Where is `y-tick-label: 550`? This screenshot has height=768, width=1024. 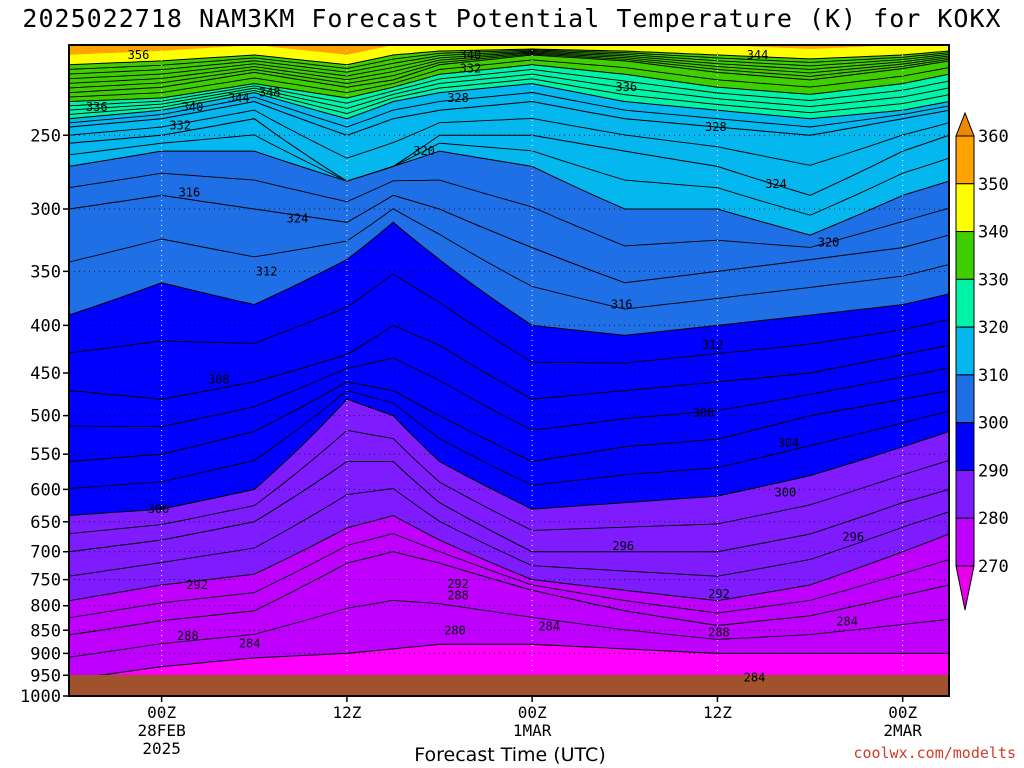 y-tick-label: 550 is located at coordinates (45, 455).